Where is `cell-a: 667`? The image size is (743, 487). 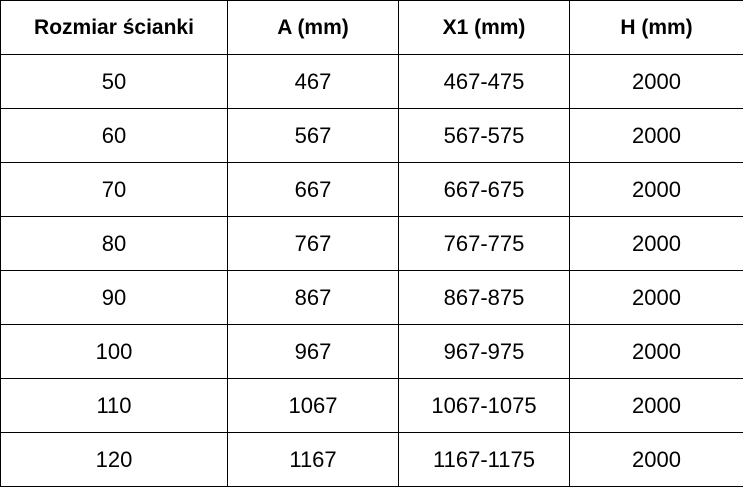
cell-a: 667 is located at coordinates (313, 189).